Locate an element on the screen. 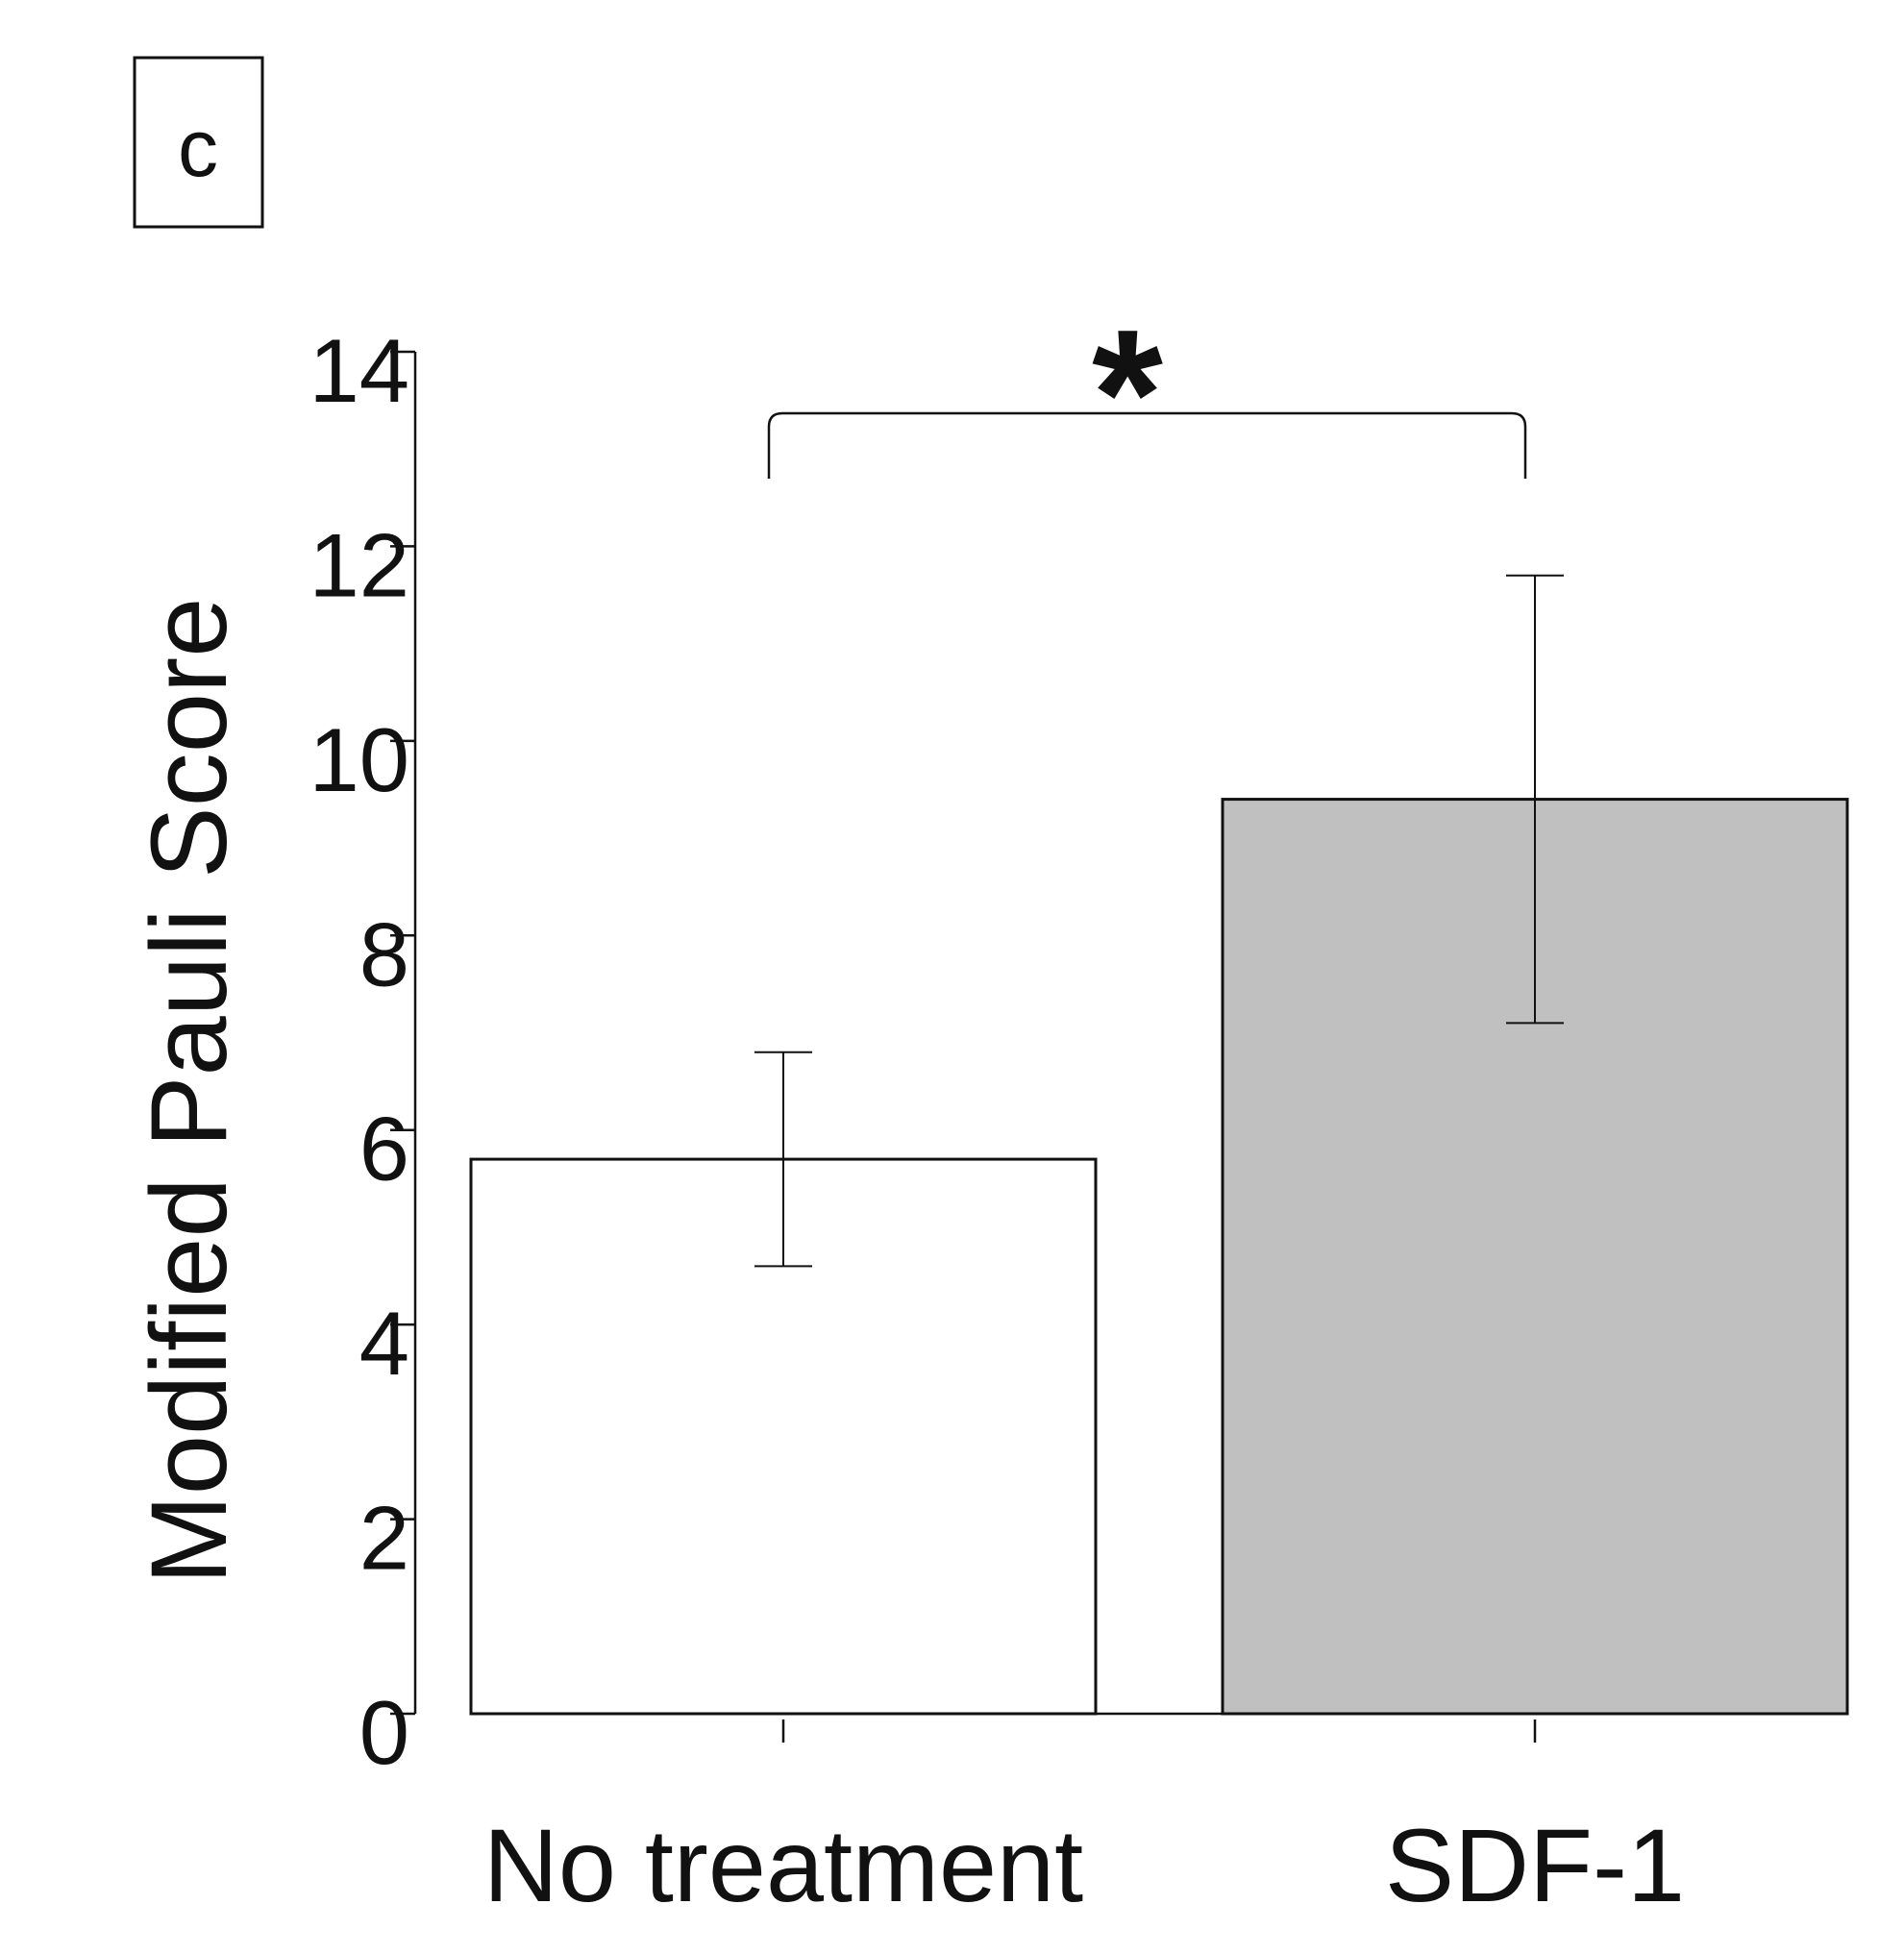  panel-label: c is located at coordinates (198, 142).